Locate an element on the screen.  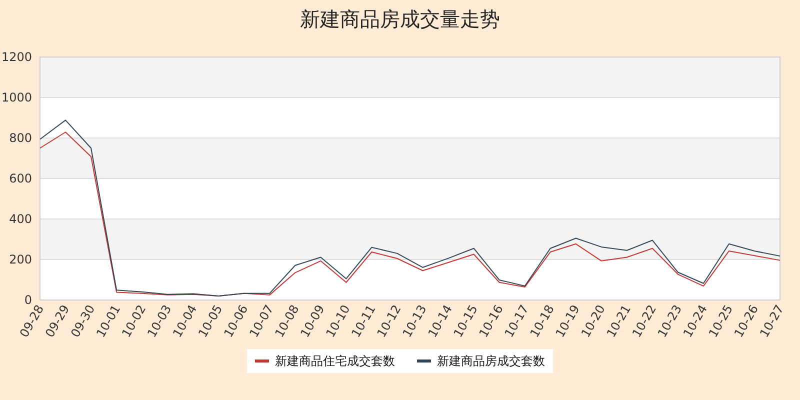
y-tick-label: 400 is located at coordinates (20, 219).